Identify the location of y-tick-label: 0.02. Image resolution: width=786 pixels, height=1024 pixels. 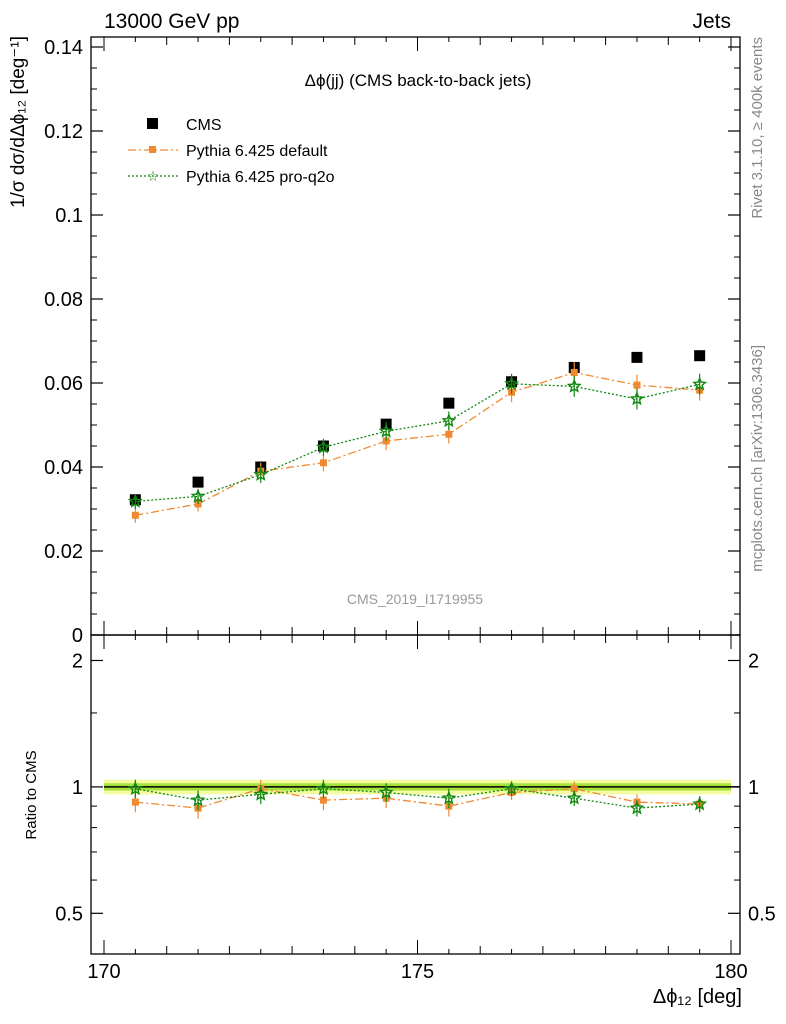
(63, 552).